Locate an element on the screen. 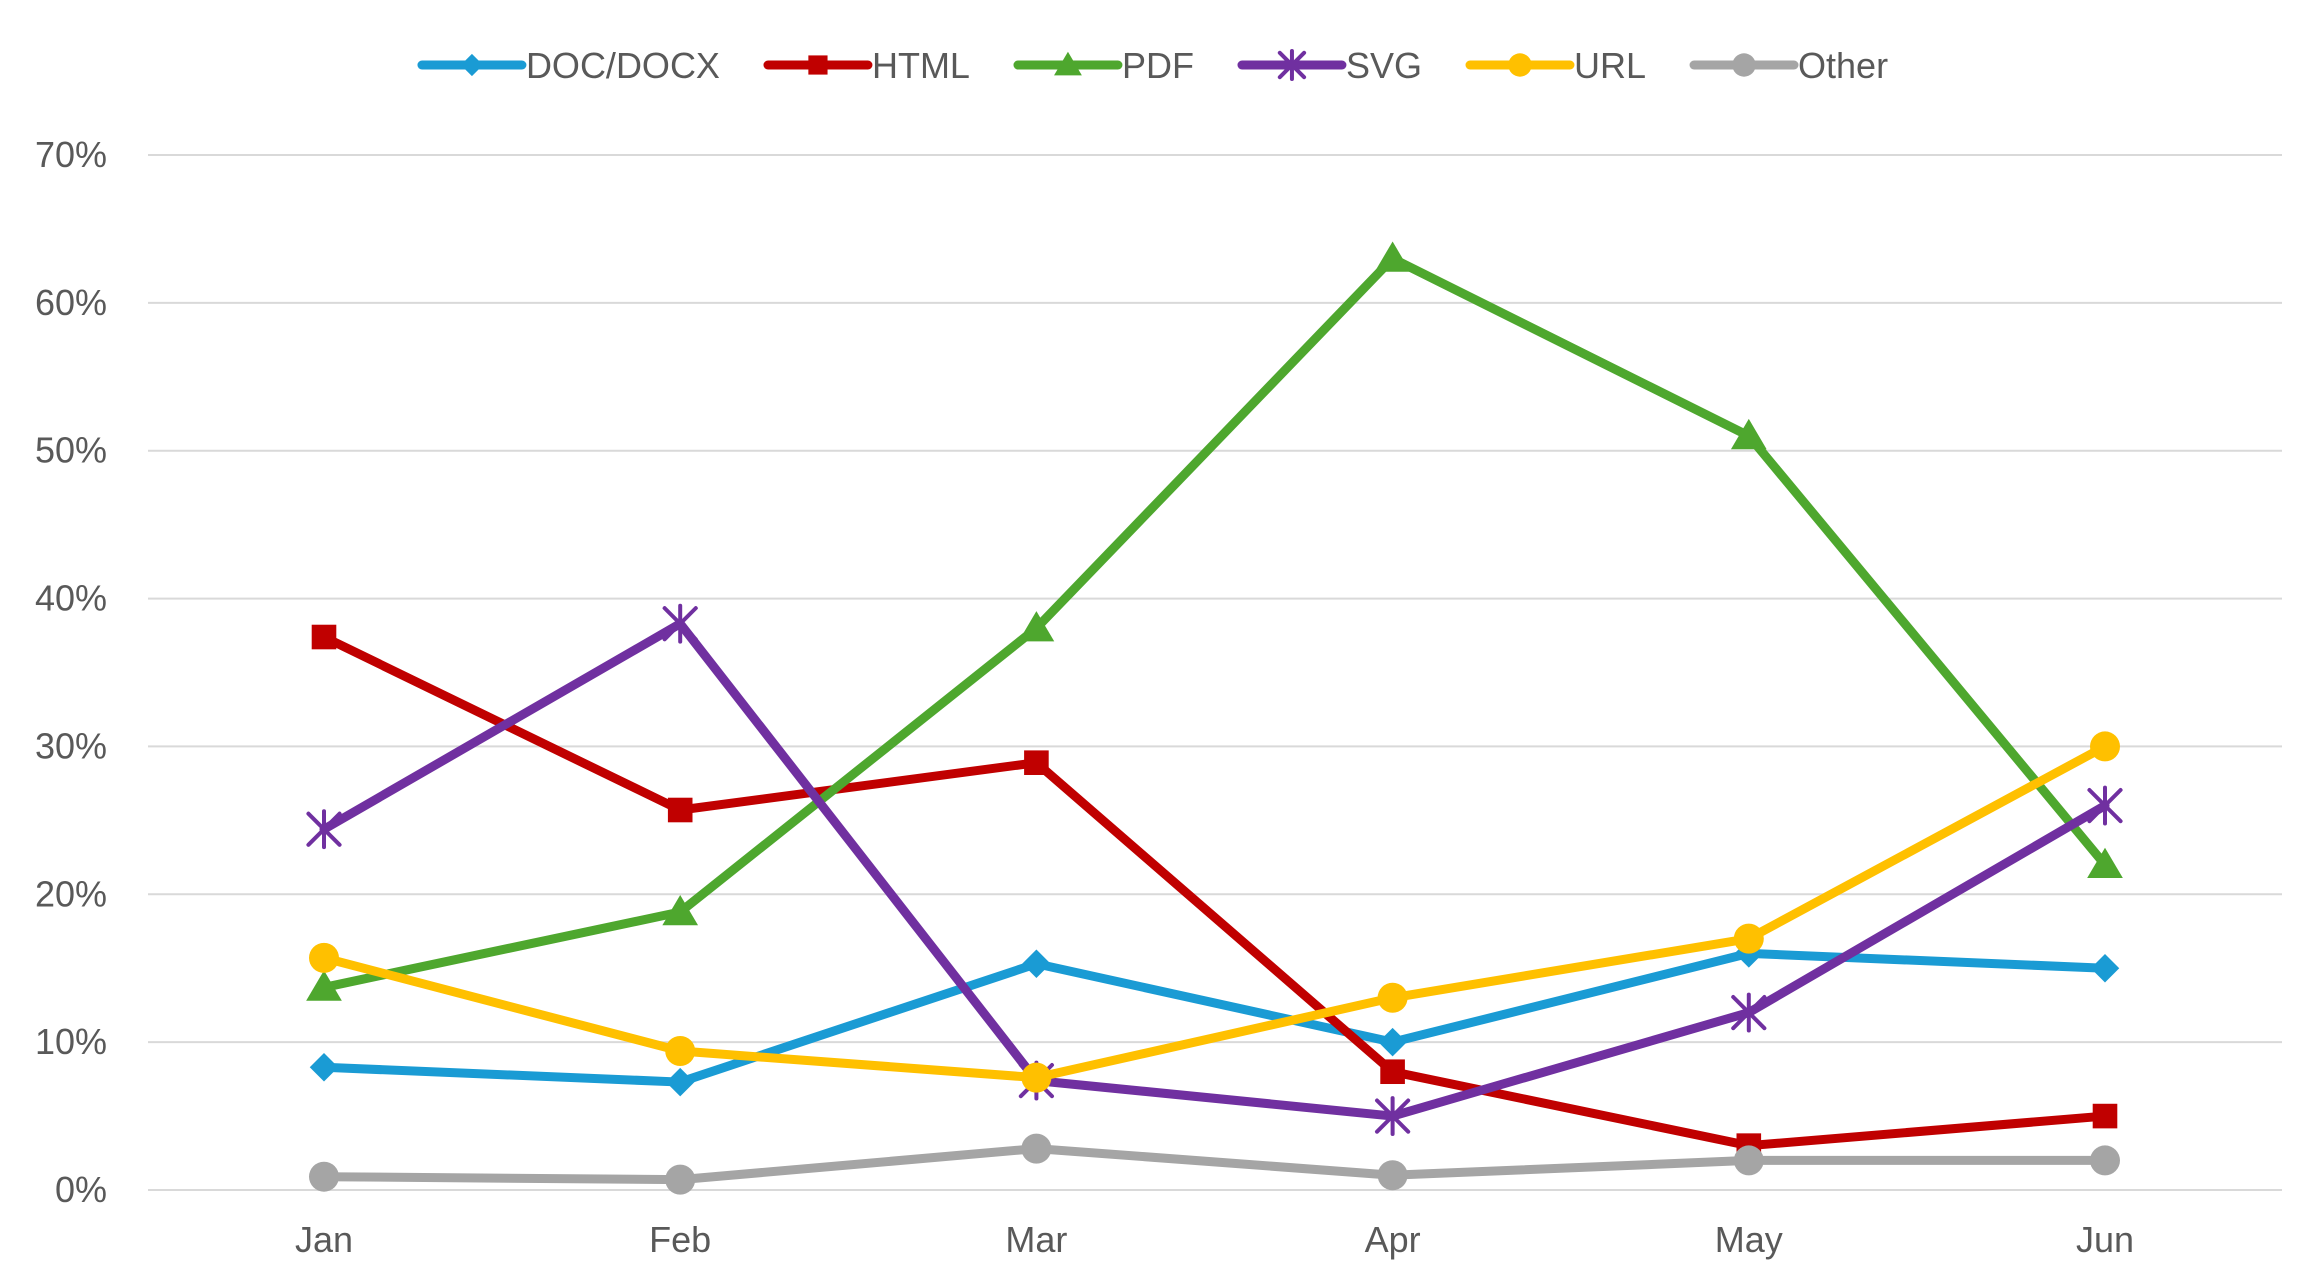  legend-label: HTML is located at coordinates (921, 65).